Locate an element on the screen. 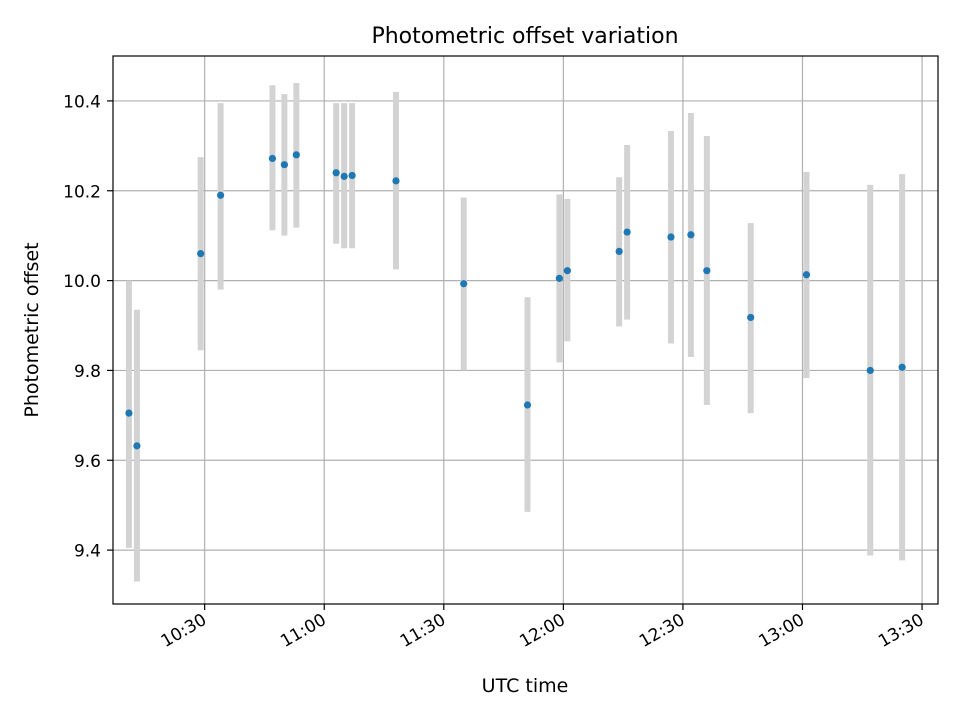  y-tick-label: 10.2 is located at coordinates (82, 192).